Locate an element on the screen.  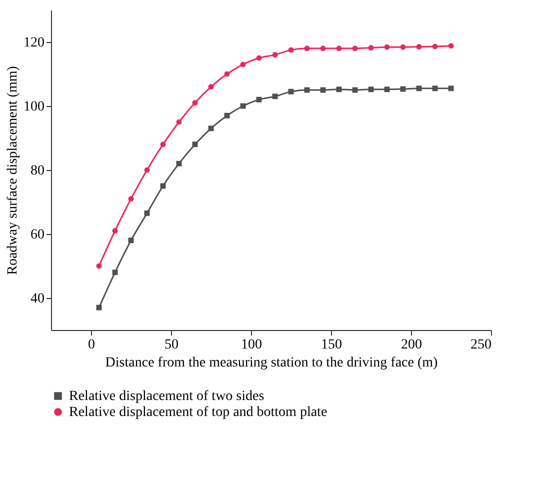
y-tick-label: 80 is located at coordinates (37, 171).